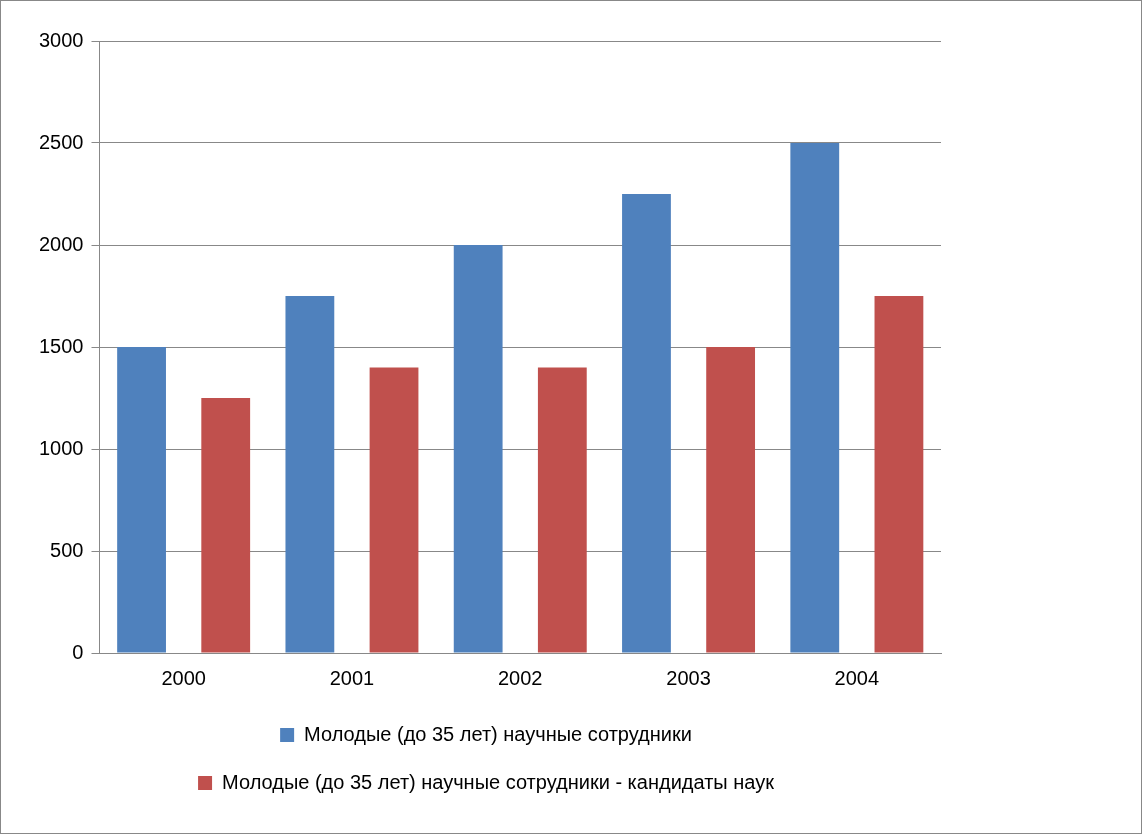 The height and width of the screenshot is (834, 1142). What do you see at coordinates (183, 677) in the screenshot?
I see `x-tick-label: 2000` at bounding box center [183, 677].